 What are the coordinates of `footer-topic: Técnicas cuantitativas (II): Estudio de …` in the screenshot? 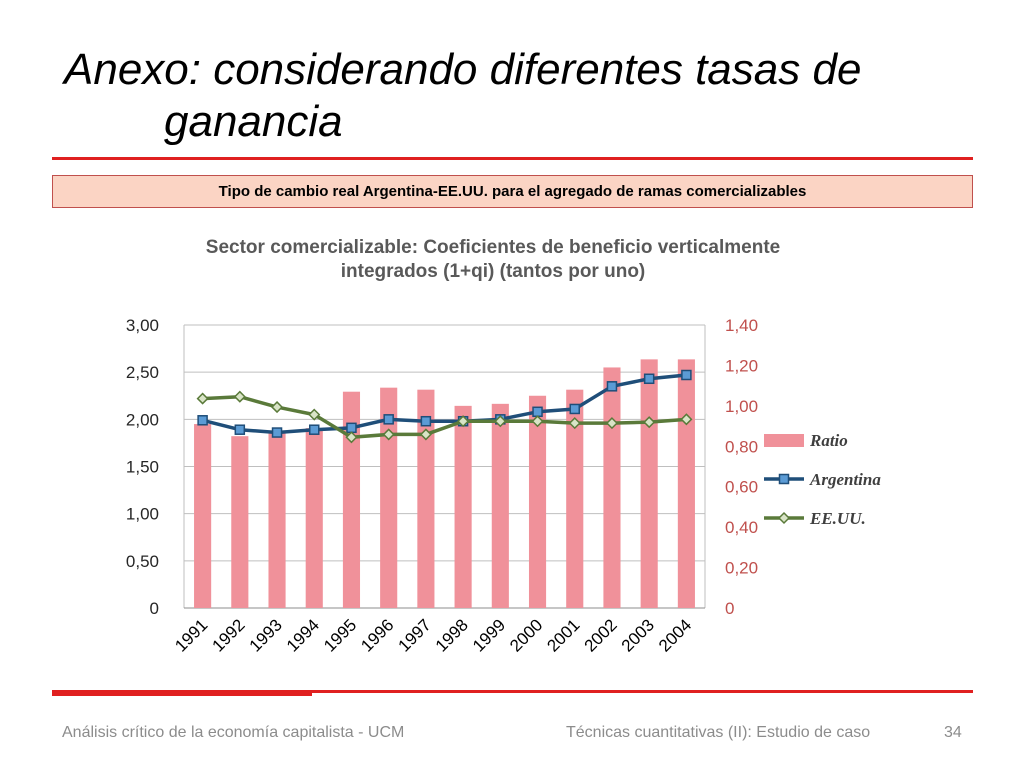 It's located at (718, 732).